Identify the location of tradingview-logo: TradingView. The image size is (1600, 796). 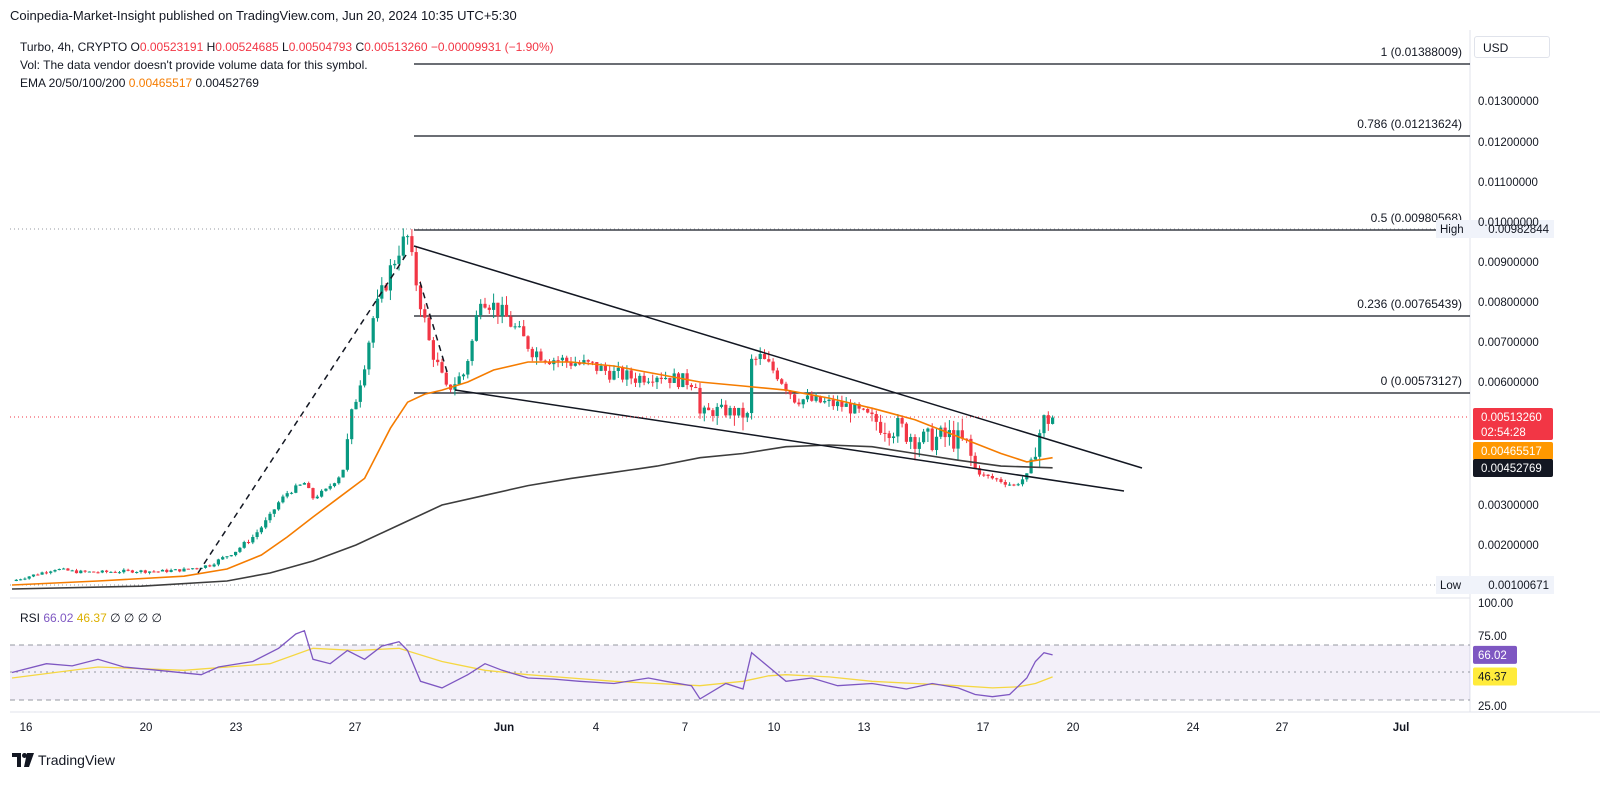
(63, 760).